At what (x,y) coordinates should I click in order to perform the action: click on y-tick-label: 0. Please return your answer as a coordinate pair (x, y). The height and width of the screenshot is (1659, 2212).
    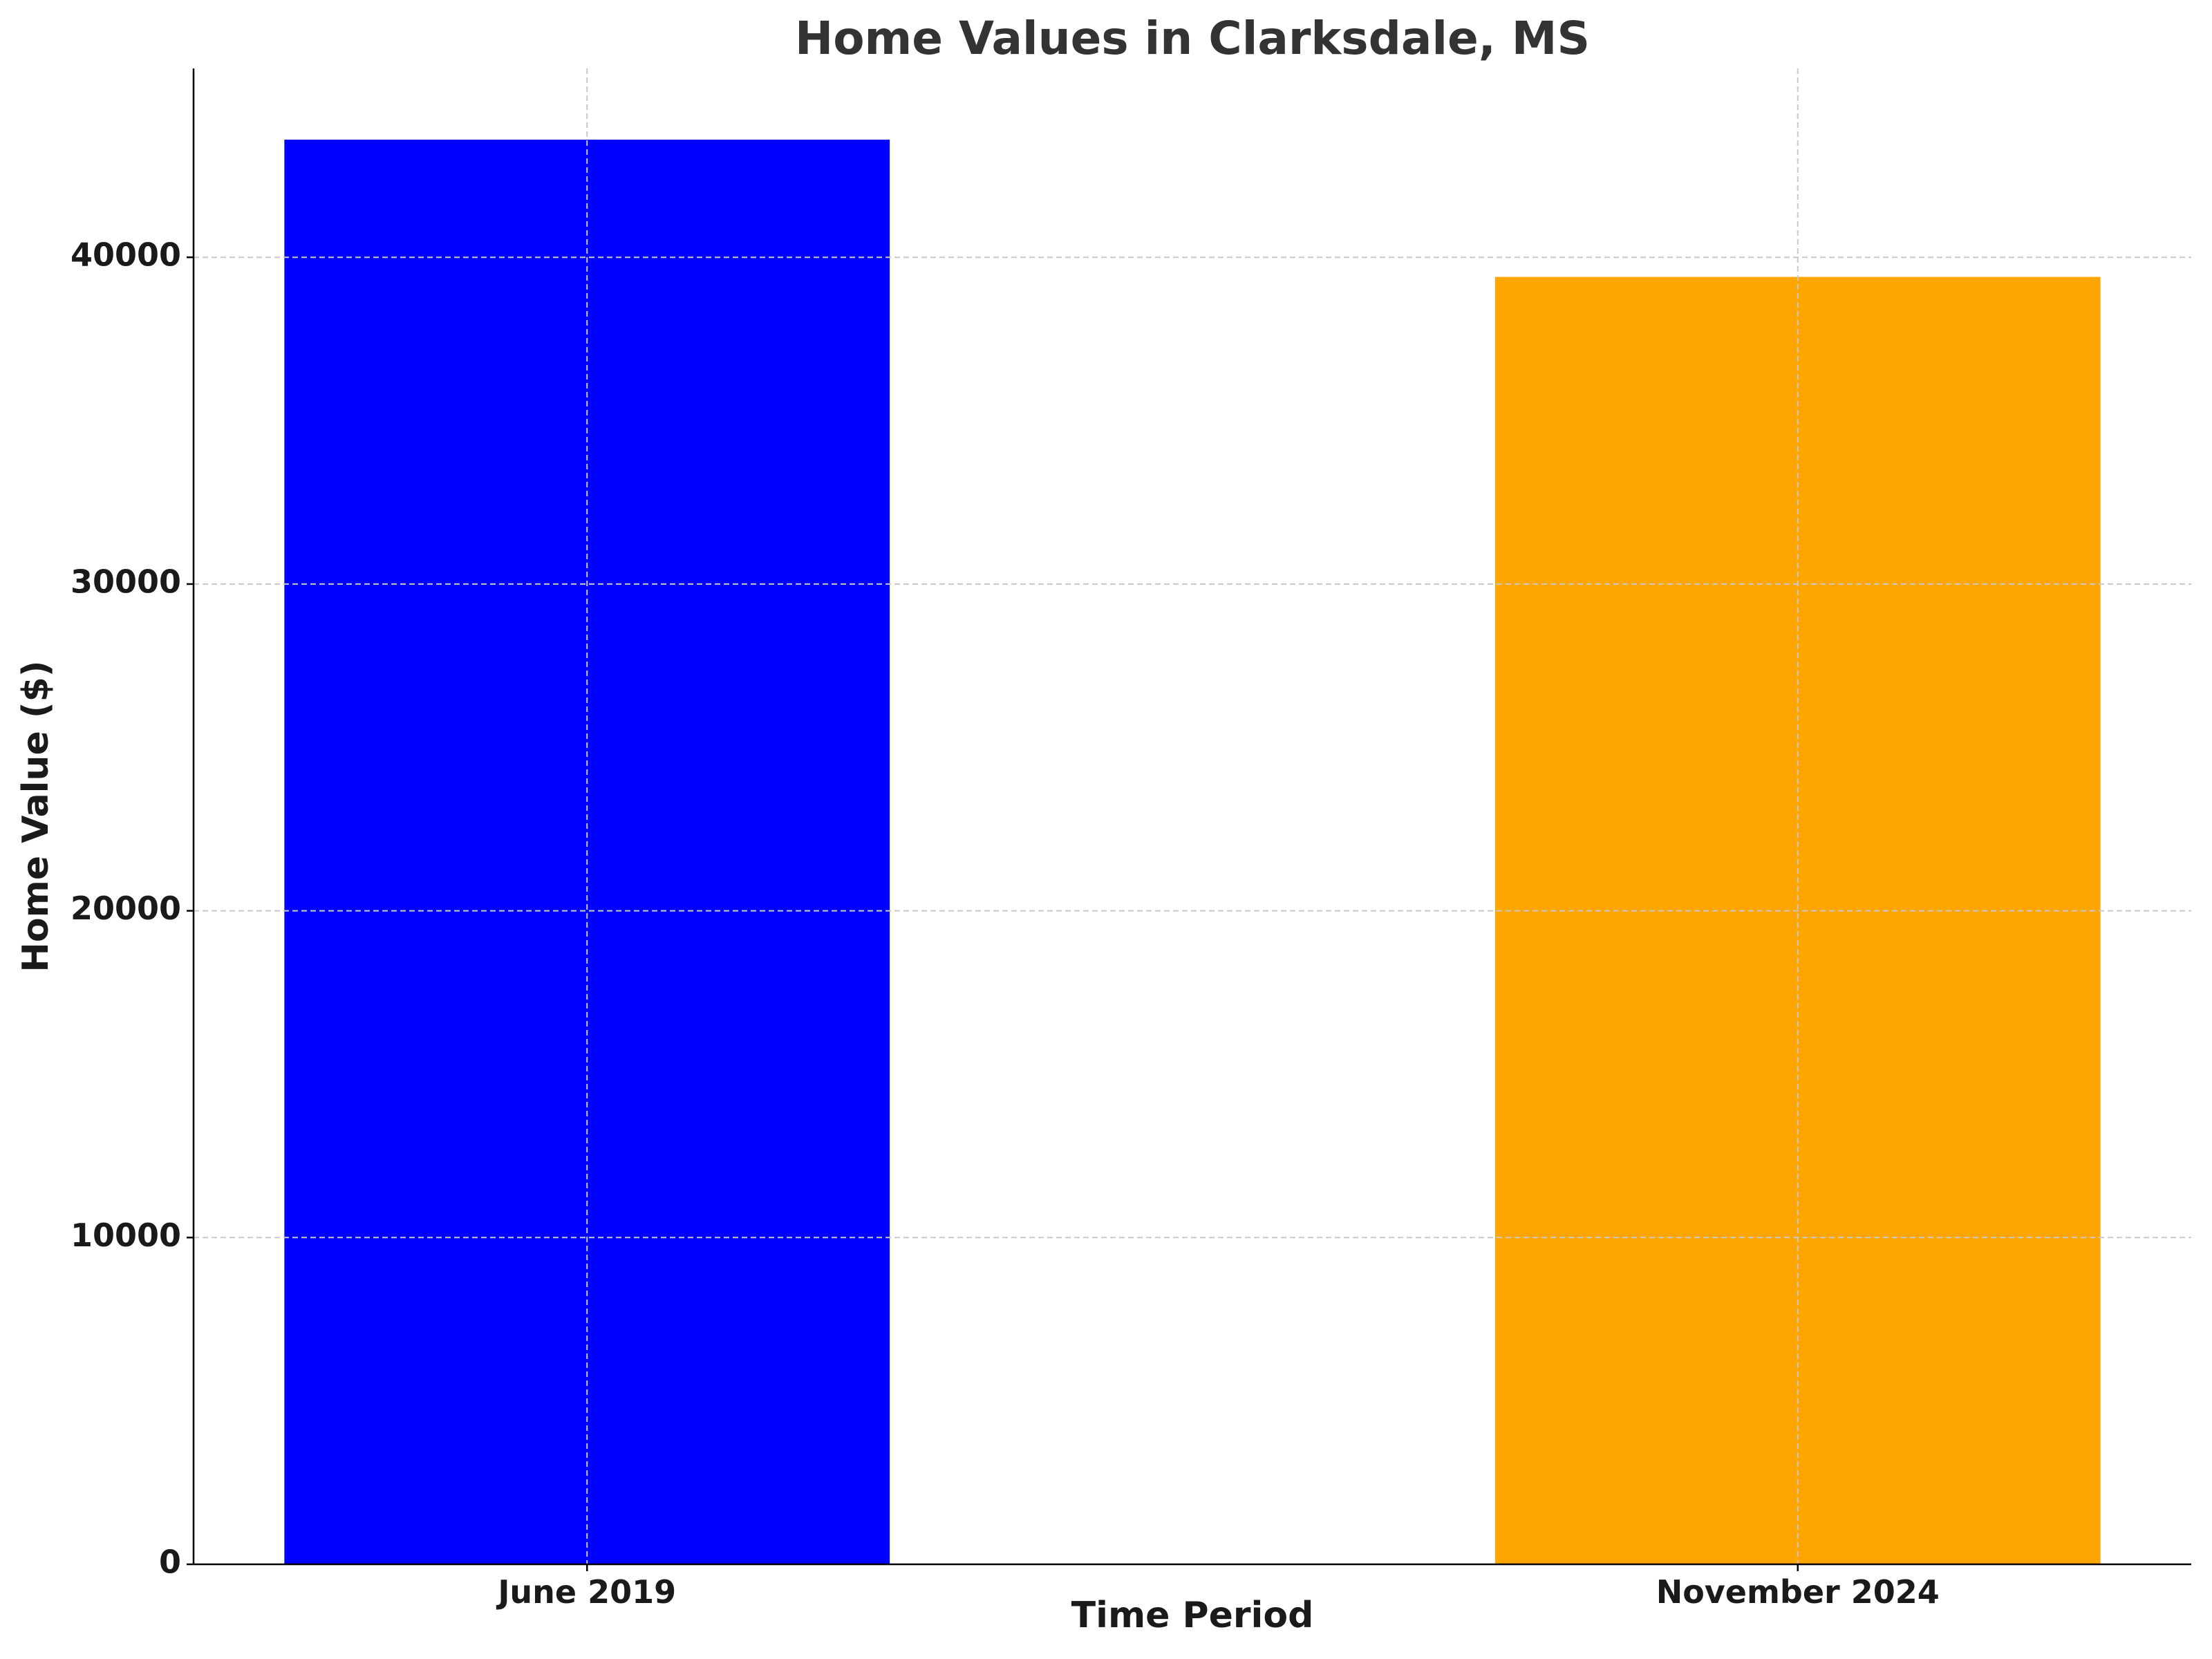
    Looking at the image, I should click on (170, 1563).